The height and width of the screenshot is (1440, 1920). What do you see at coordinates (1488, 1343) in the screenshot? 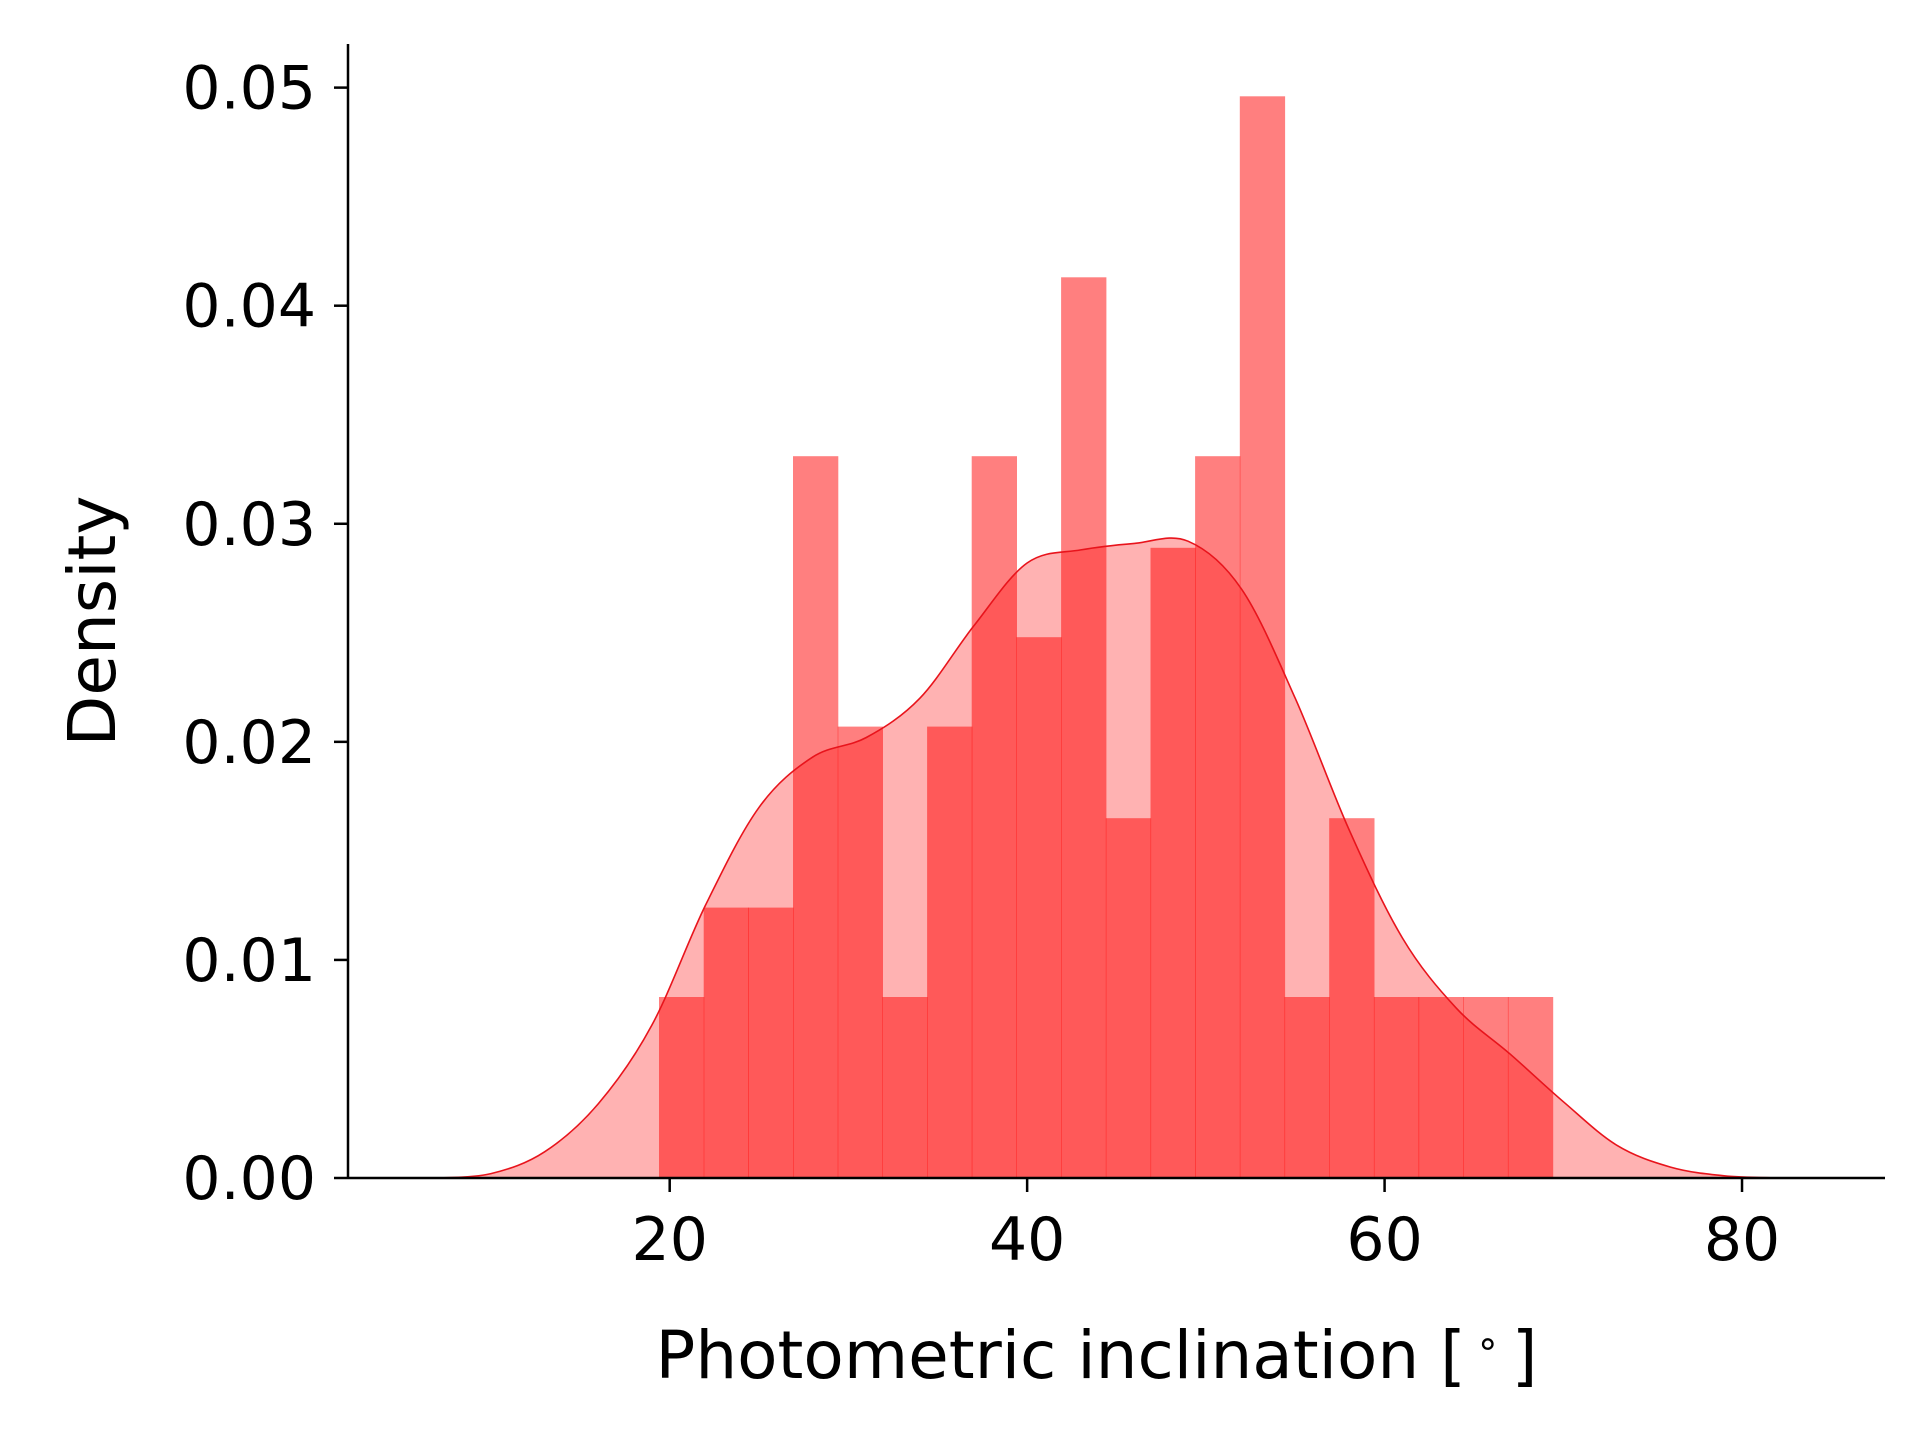
I see `x-axis-label-degree: ∘` at bounding box center [1488, 1343].